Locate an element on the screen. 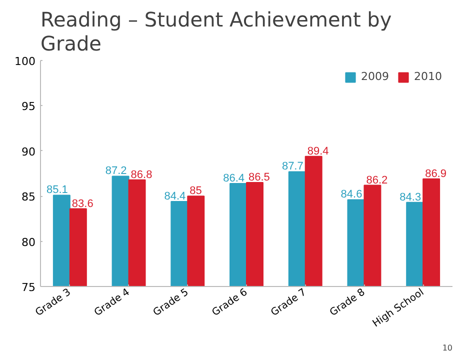 The image size is (474, 355). legend-label: 2010 is located at coordinates (428, 76).